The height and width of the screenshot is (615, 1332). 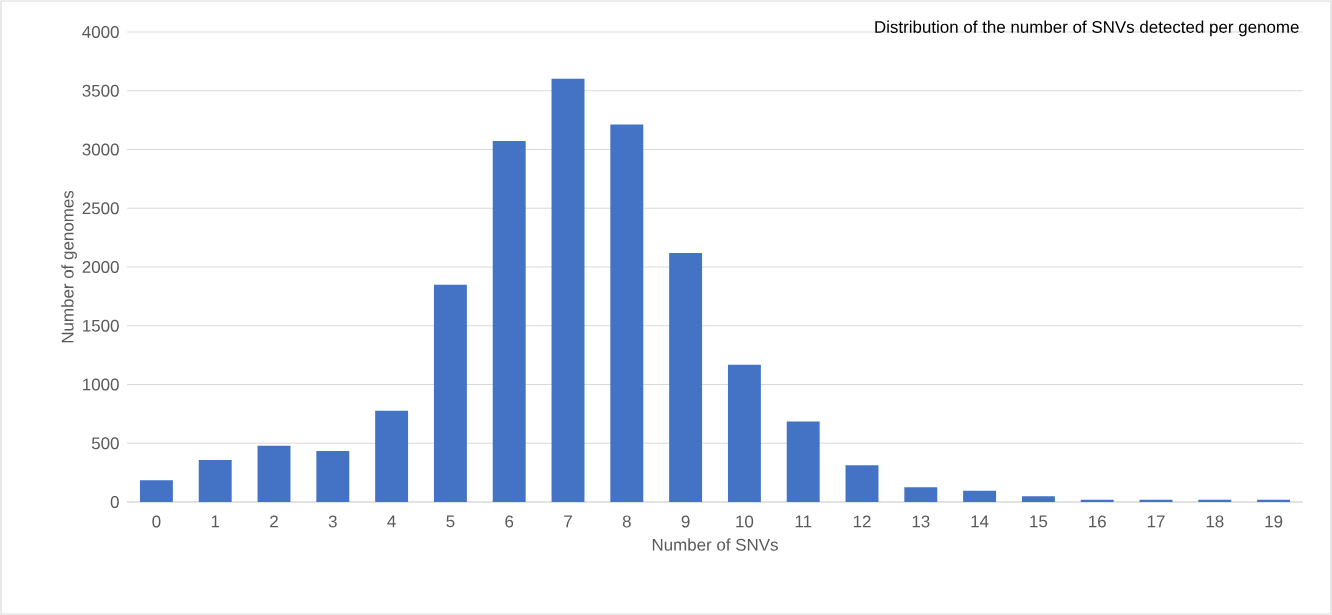 I want to click on x-tick-label: 8, so click(x=626, y=521).